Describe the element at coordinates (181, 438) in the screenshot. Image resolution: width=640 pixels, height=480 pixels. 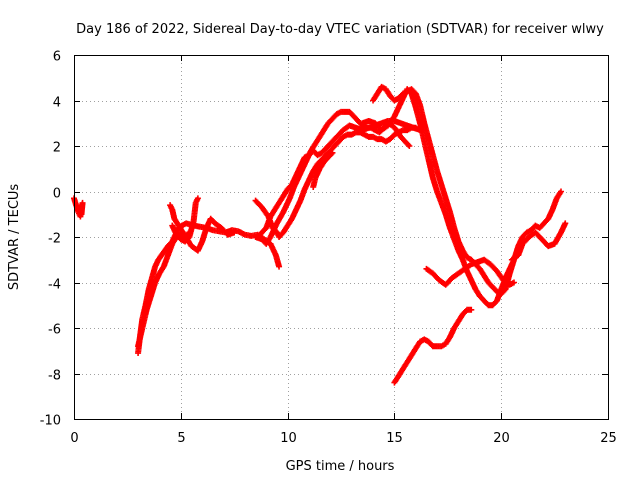
I see `x-tick-label: 5` at that location.